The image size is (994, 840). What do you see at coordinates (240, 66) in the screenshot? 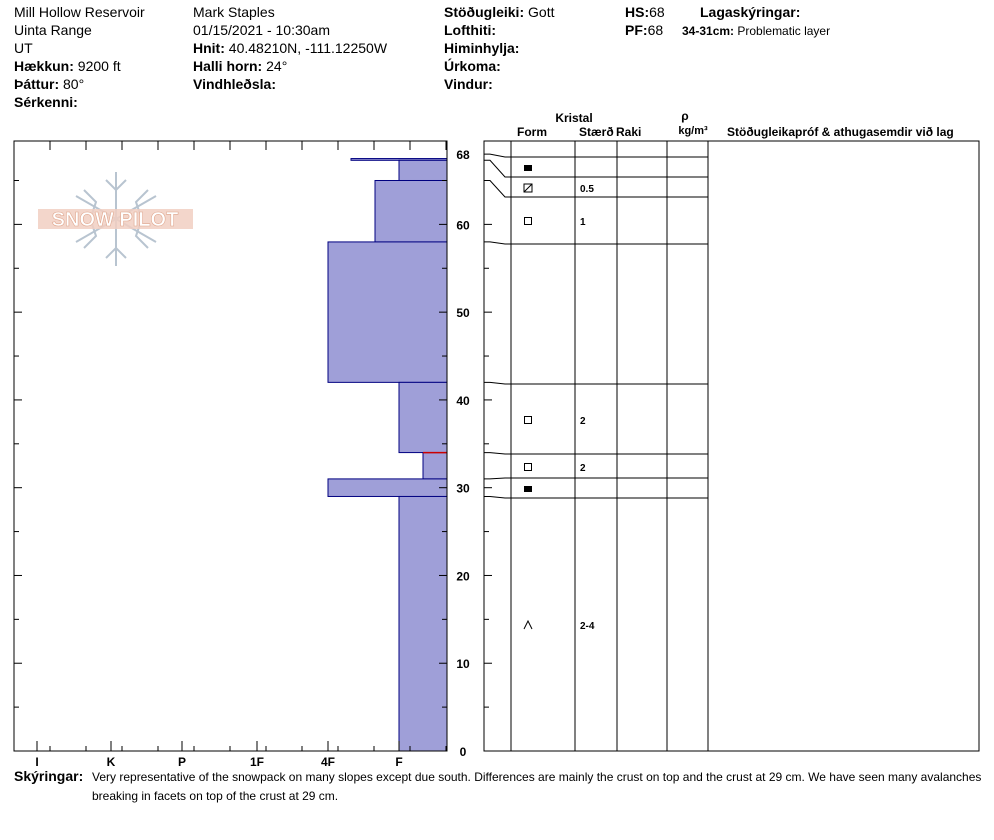
I see `slope-angle: Halli horn: 24°` at bounding box center [240, 66].